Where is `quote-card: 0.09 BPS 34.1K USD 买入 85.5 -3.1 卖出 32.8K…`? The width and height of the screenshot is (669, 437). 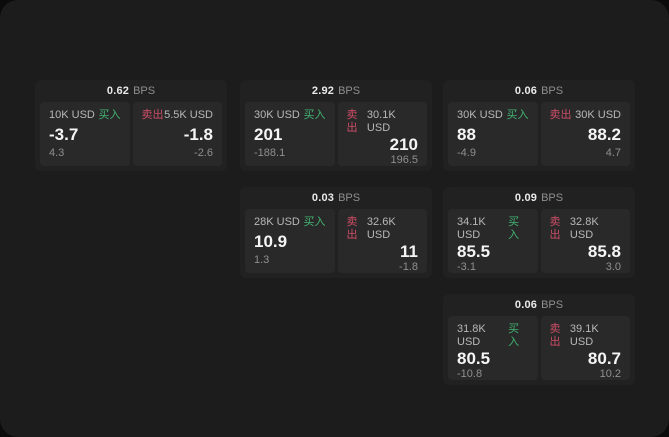
quote-card: 0.09 BPS 34.1K USD 买入 85.5 -3.1 卖出 32.8K… is located at coordinates (539, 232).